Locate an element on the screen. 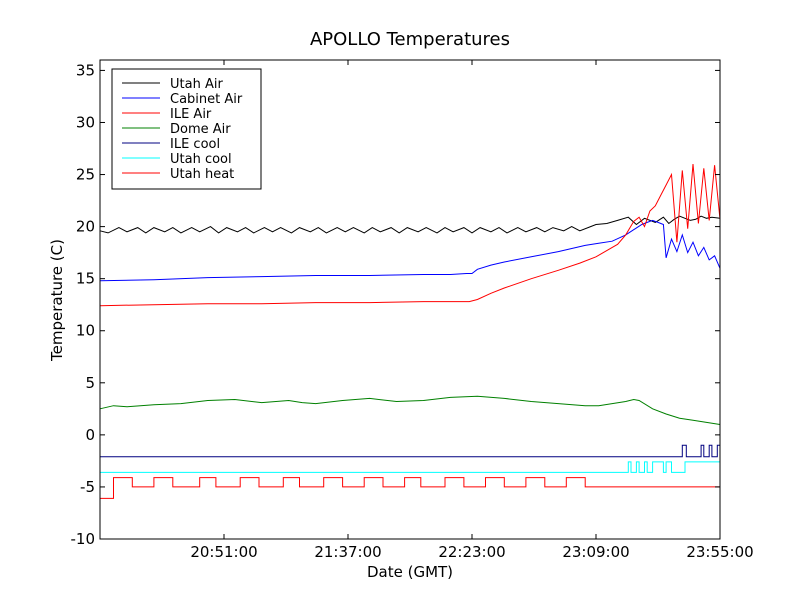 The width and height of the screenshot is (800, 600). y-tick-label: 15 is located at coordinates (85, 279).